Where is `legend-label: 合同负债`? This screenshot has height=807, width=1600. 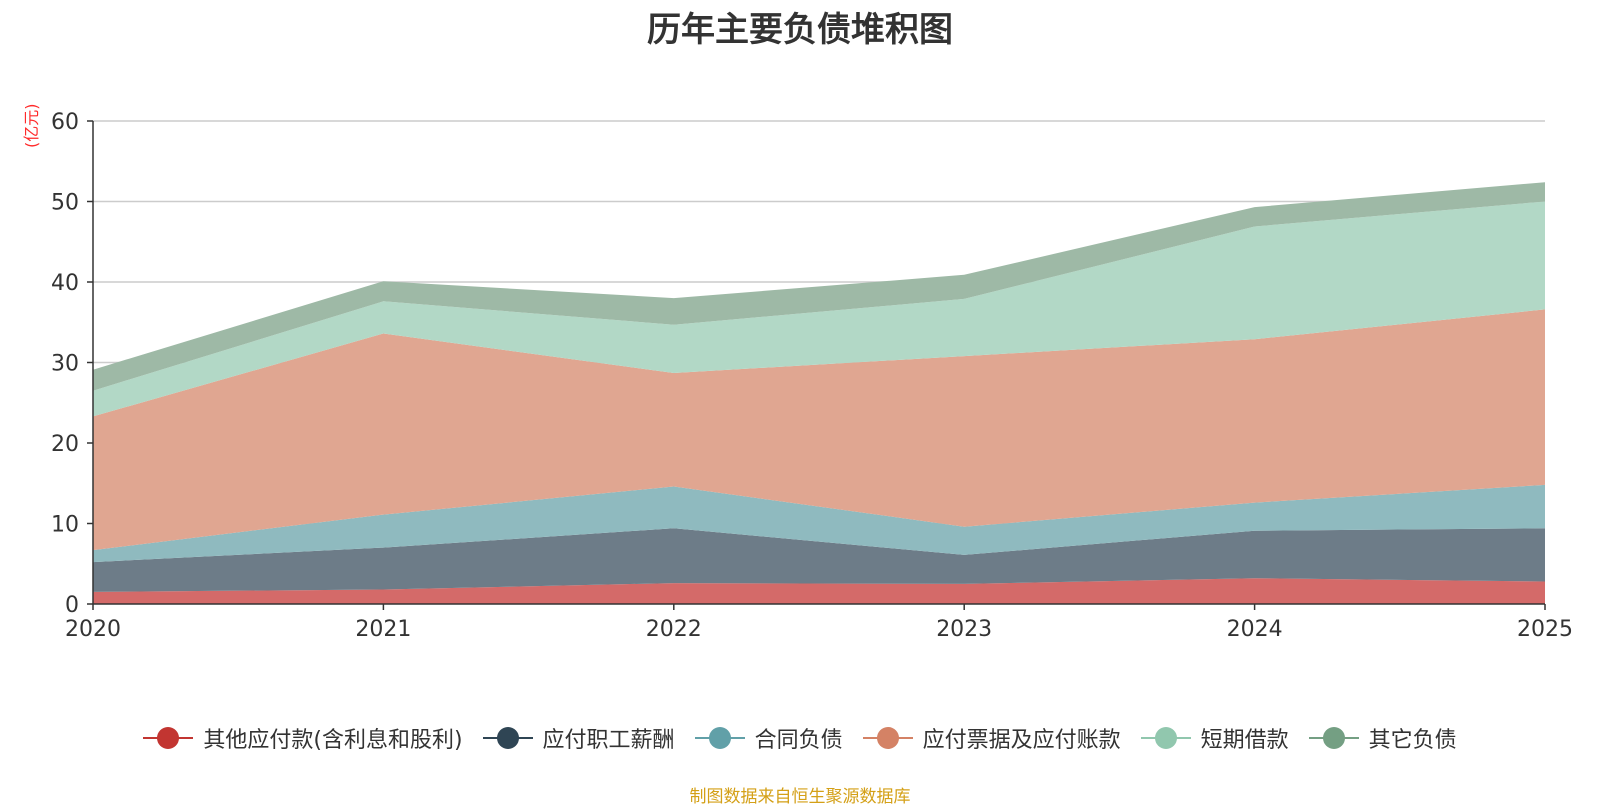
legend-label: 合同负债 is located at coordinates (798, 740).